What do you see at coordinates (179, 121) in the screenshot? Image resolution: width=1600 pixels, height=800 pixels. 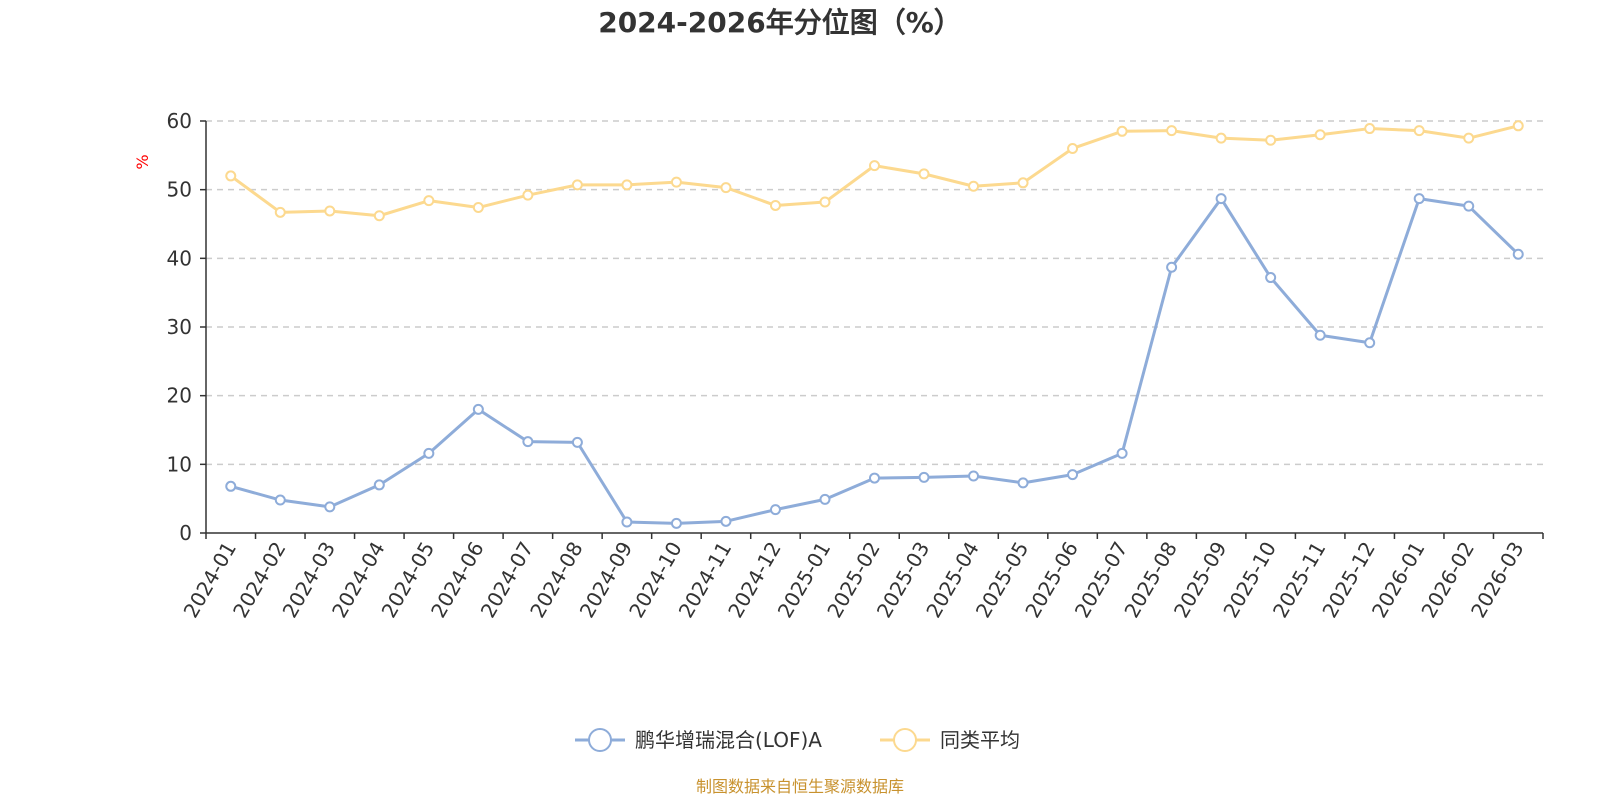 I see `y-tick-label: 60` at bounding box center [179, 121].